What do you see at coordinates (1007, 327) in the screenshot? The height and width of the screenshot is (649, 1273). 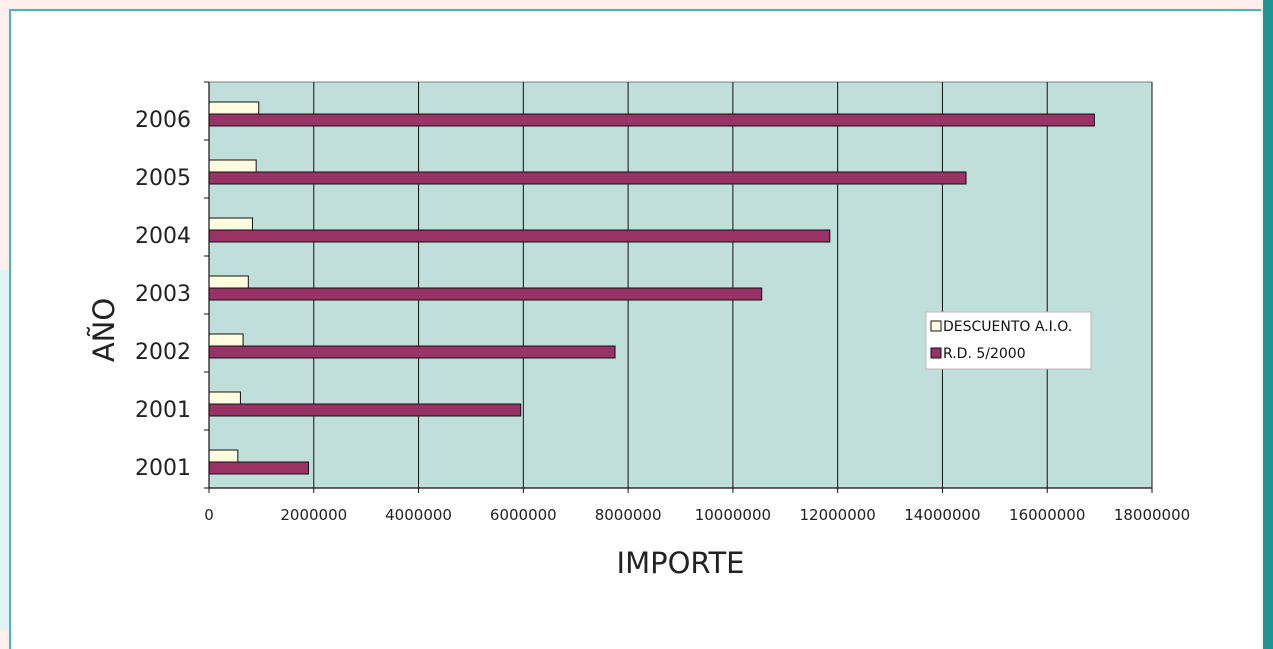 I see `legend-label-descuento: DESCUENTO A.I.O.` at bounding box center [1007, 327].